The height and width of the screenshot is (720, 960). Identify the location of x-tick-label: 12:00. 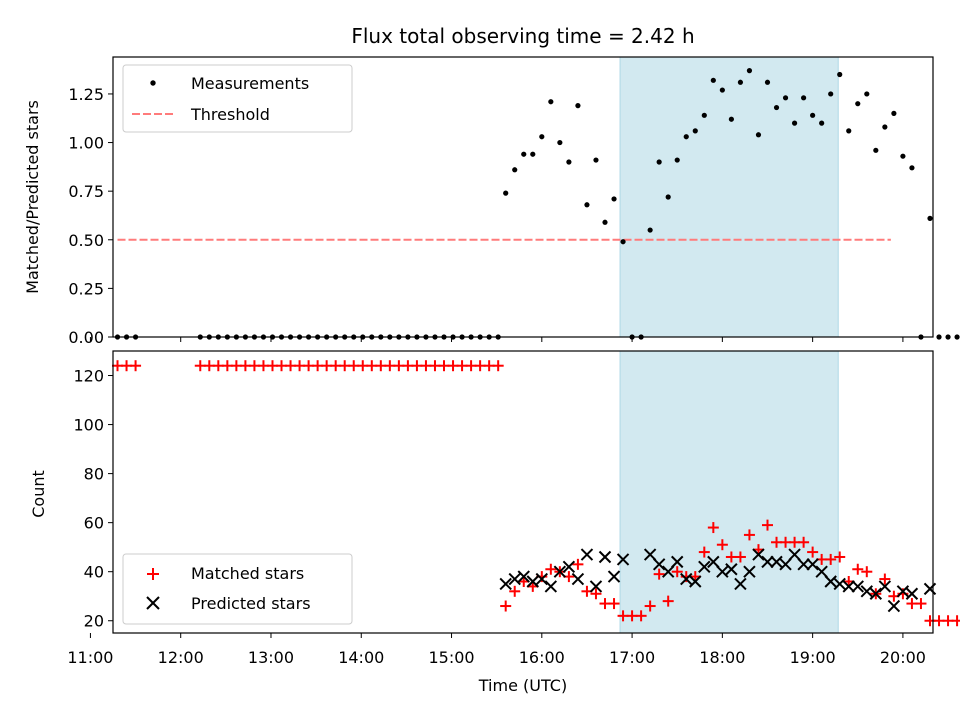
(181, 657).